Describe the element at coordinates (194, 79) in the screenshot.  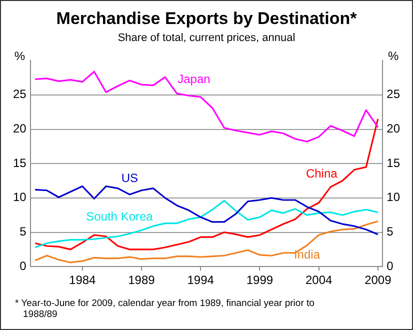
I see `series-label: Japan` at that location.